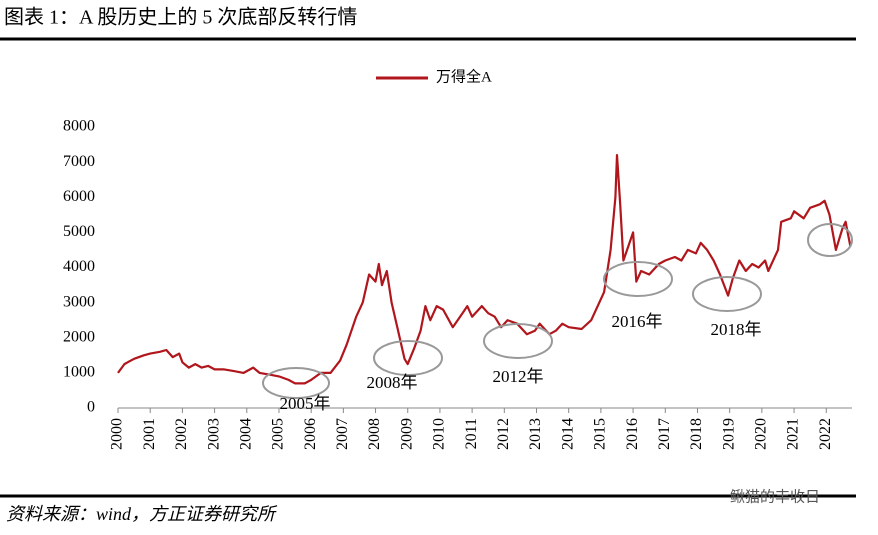 The width and height of the screenshot is (878, 535). I want to click on x-tick-label: 2013, so click(535, 434).